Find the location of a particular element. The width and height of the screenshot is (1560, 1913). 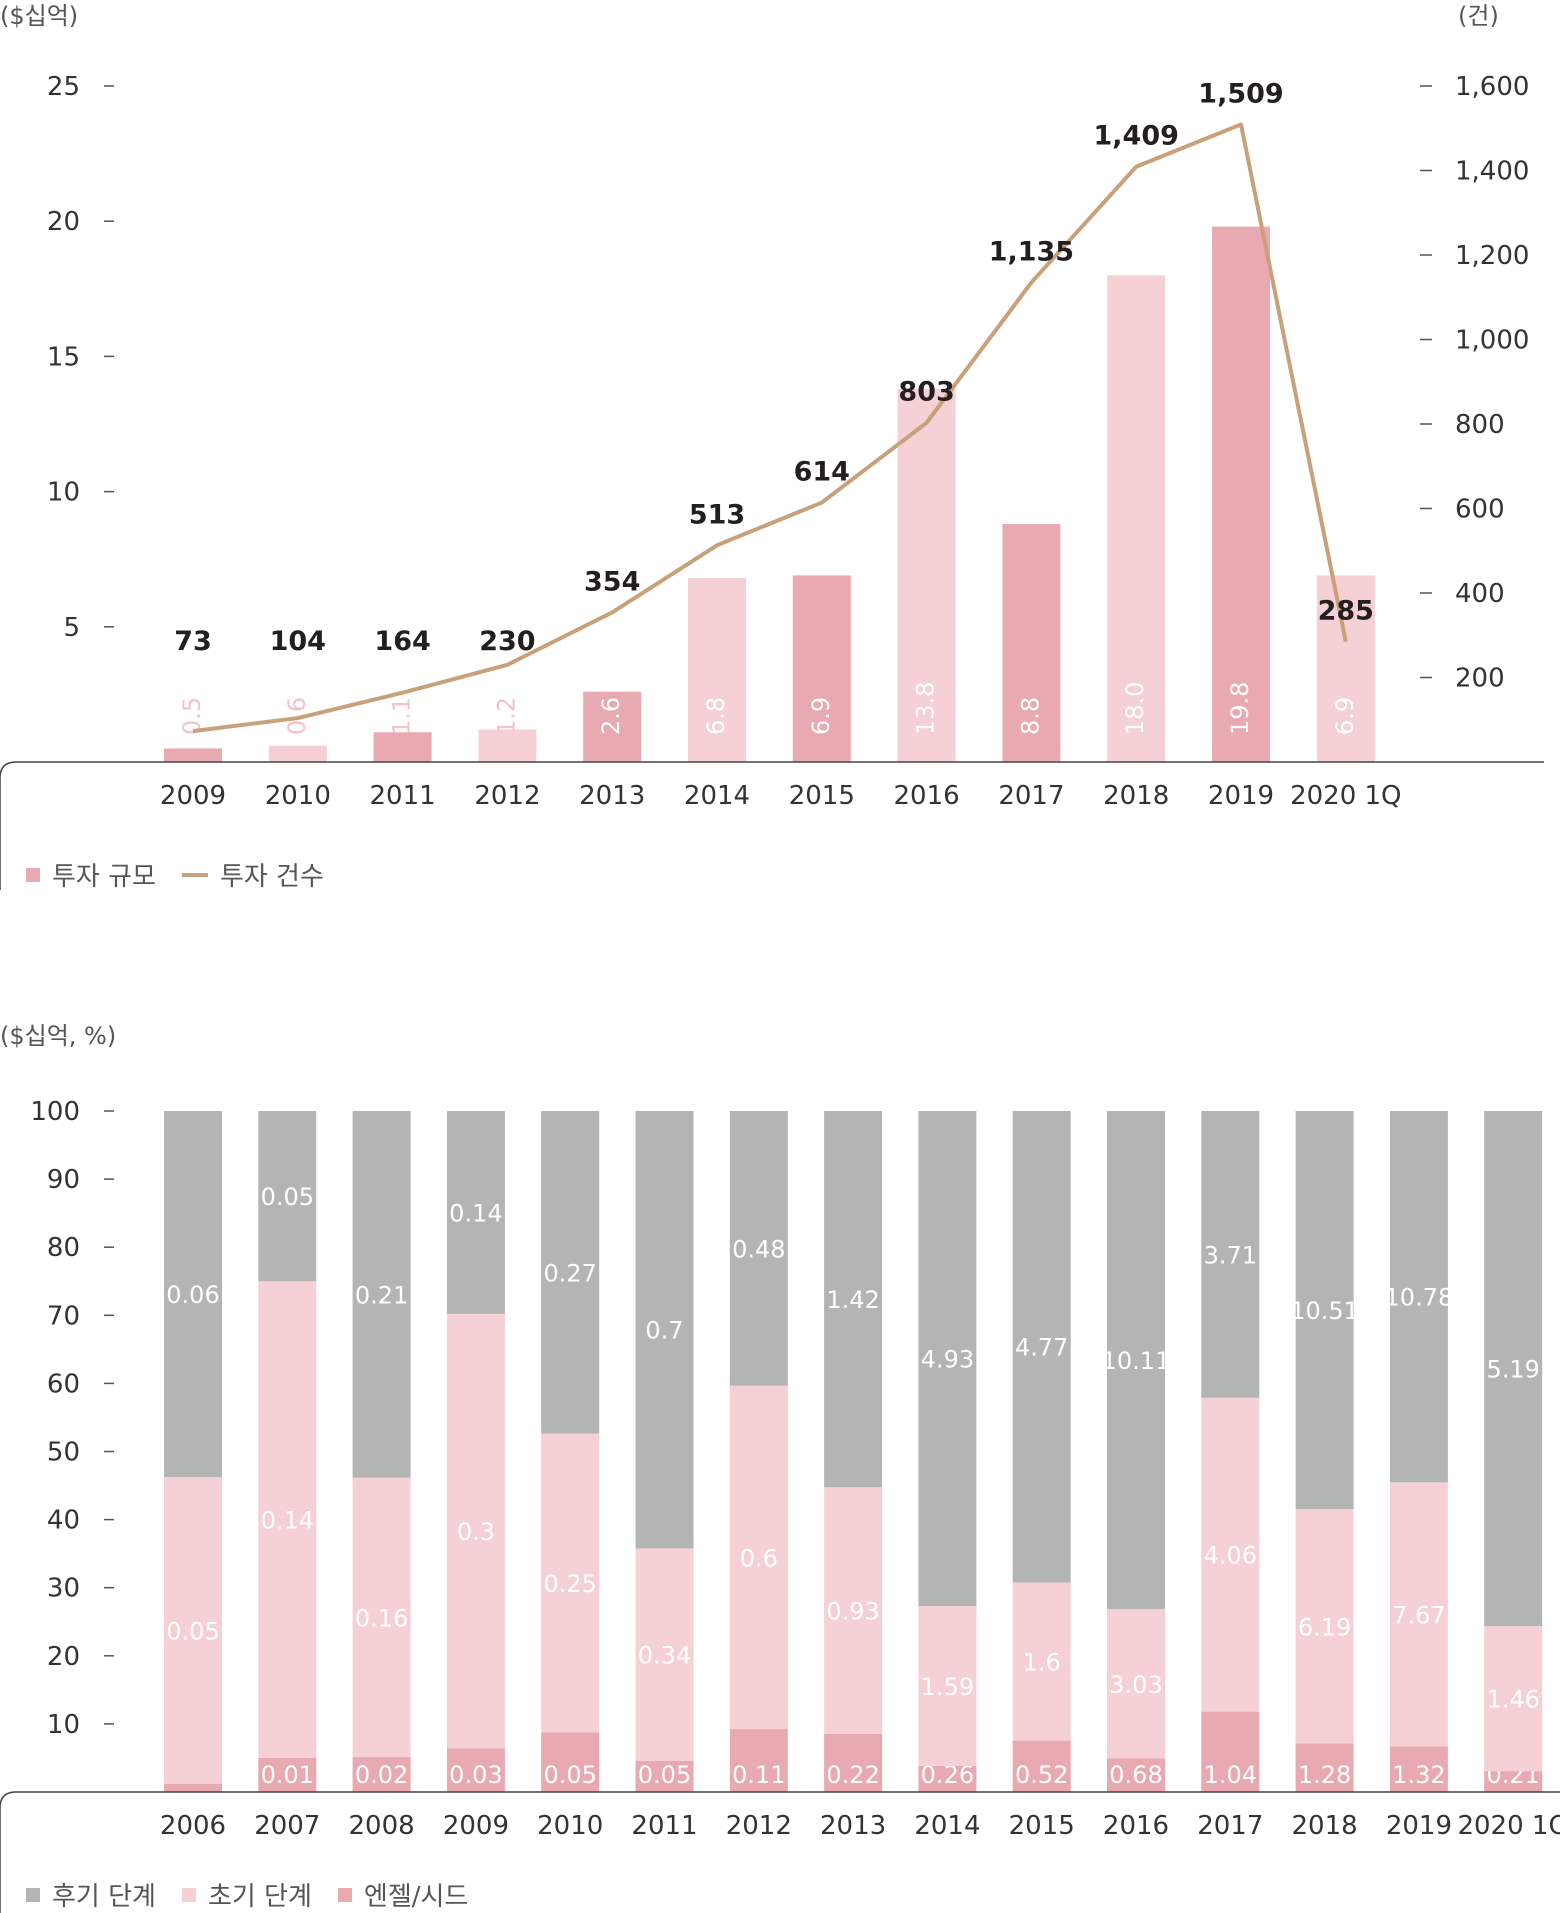

bar-early-stage-2019 is located at coordinates (1418, 1614).